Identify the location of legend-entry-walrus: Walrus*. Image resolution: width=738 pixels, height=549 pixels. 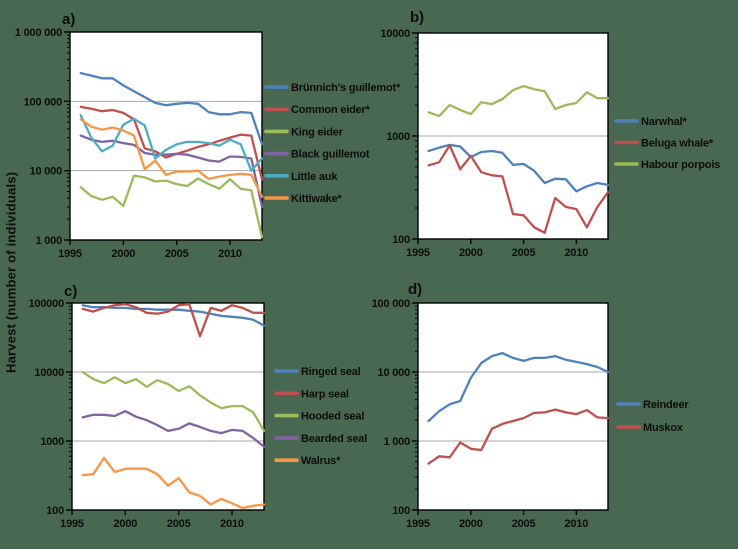
(307, 461).